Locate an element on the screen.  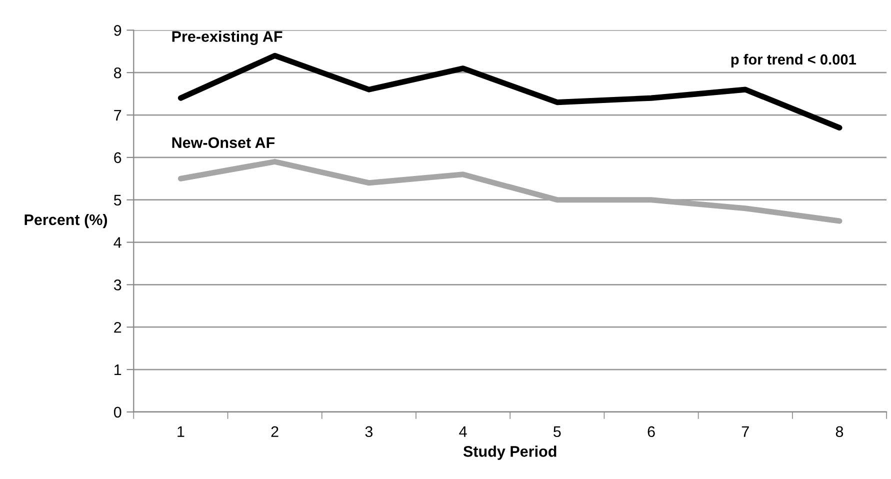
x-tick-label: 4 is located at coordinates (463, 431).